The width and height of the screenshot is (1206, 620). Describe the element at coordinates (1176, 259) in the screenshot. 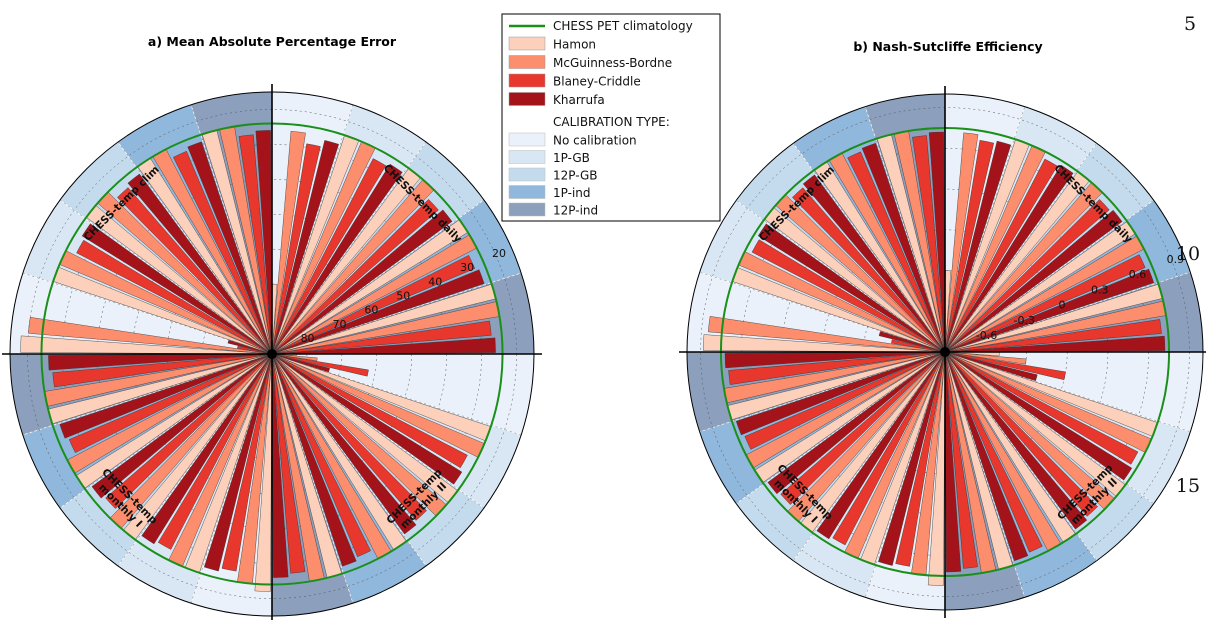

I see `radial-tick-label: 0.9` at that location.